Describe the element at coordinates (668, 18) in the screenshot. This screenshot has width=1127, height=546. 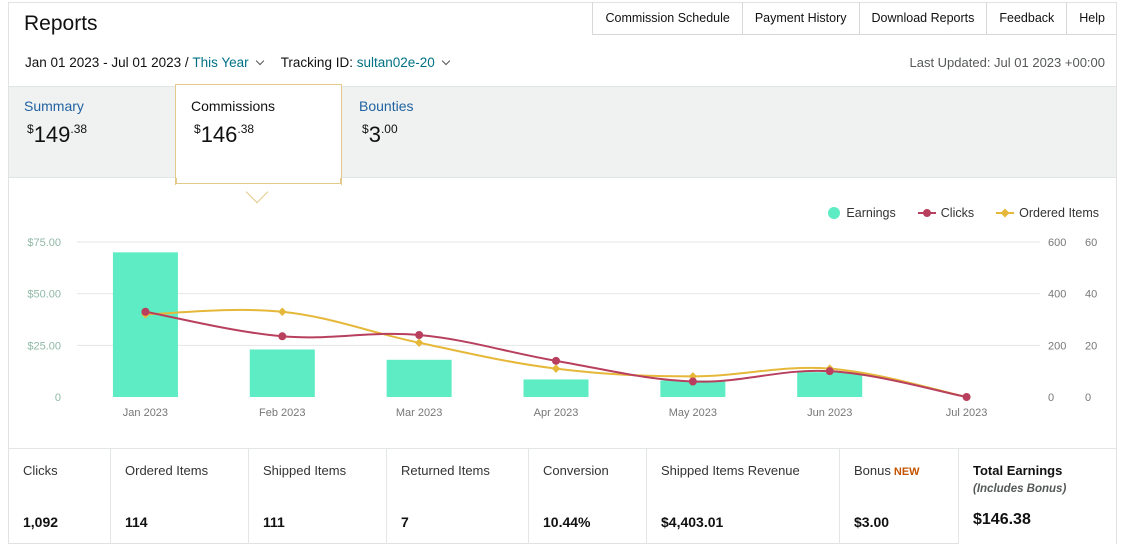
I see `commission-schedule-link: Commission Schedule` at that location.